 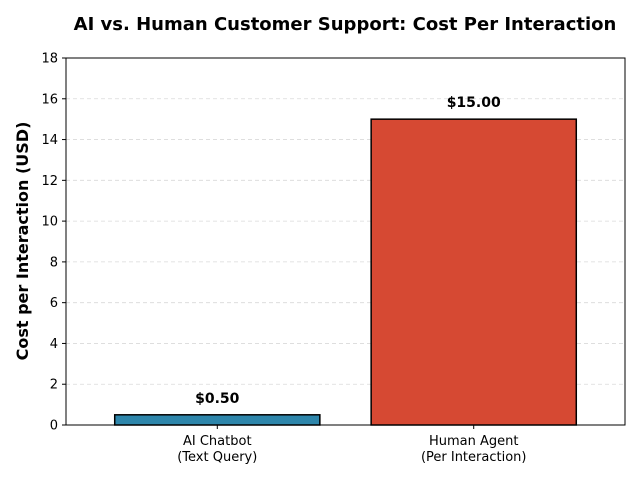 What do you see at coordinates (49, 59) in the screenshot?
I see `y-tick-label: 18` at bounding box center [49, 59].